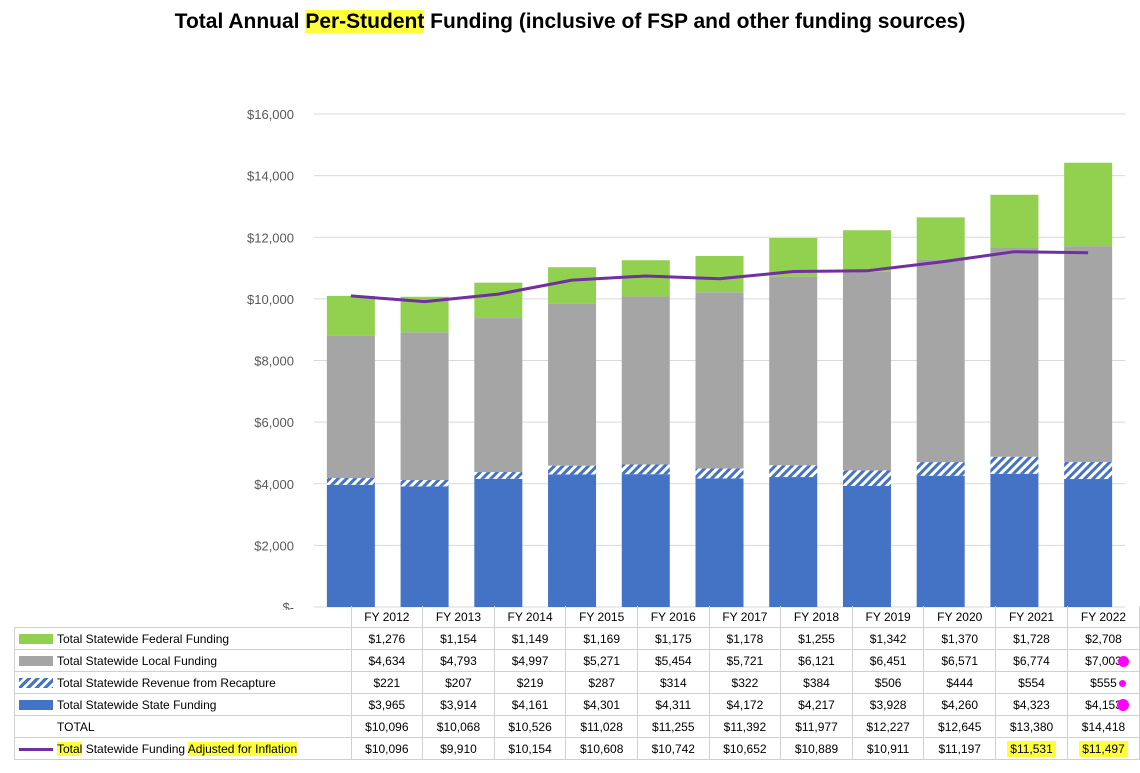  I want to click on category-label: FY 2015, so click(601, 617).